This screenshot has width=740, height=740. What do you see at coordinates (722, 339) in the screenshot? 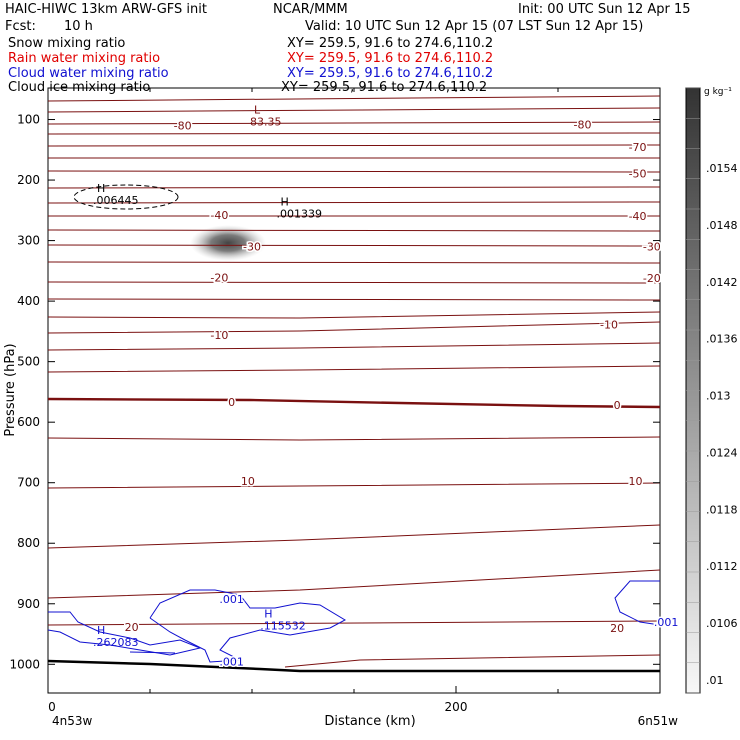
I see `colorbar-tick-label: .0136` at bounding box center [722, 339].